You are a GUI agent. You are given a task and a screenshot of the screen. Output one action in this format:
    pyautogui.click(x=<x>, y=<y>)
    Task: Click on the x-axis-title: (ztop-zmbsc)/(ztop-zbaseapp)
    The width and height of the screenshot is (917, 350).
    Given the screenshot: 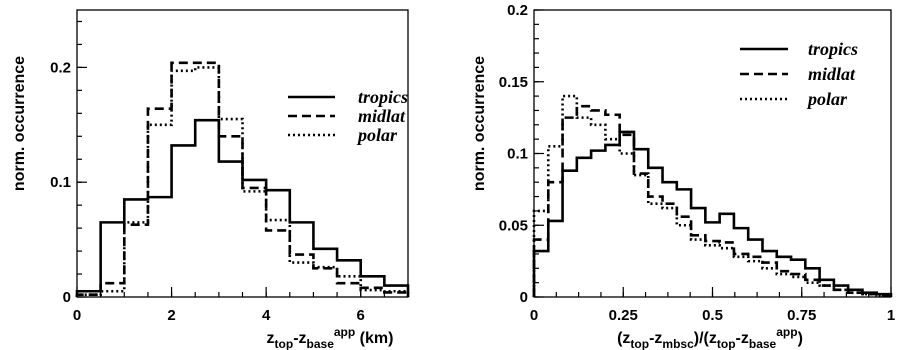 What is the action you would take?
    pyautogui.click(x=710, y=337)
    